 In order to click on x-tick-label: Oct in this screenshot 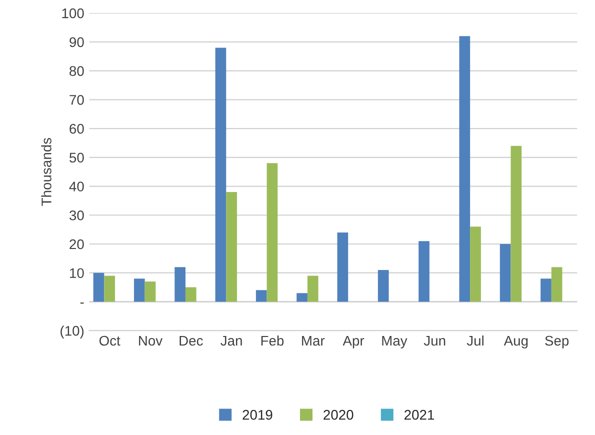, I will do `click(109, 341)`.